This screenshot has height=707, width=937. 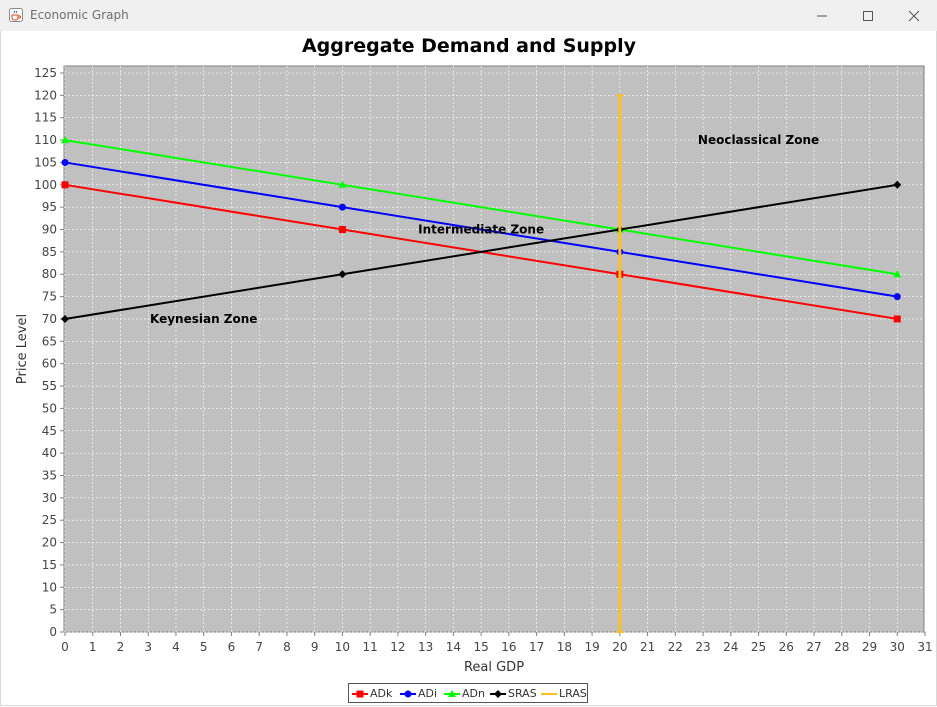 What do you see at coordinates (469, 46) in the screenshot?
I see `chart-title: Aggregate Demand and Supply` at bounding box center [469, 46].